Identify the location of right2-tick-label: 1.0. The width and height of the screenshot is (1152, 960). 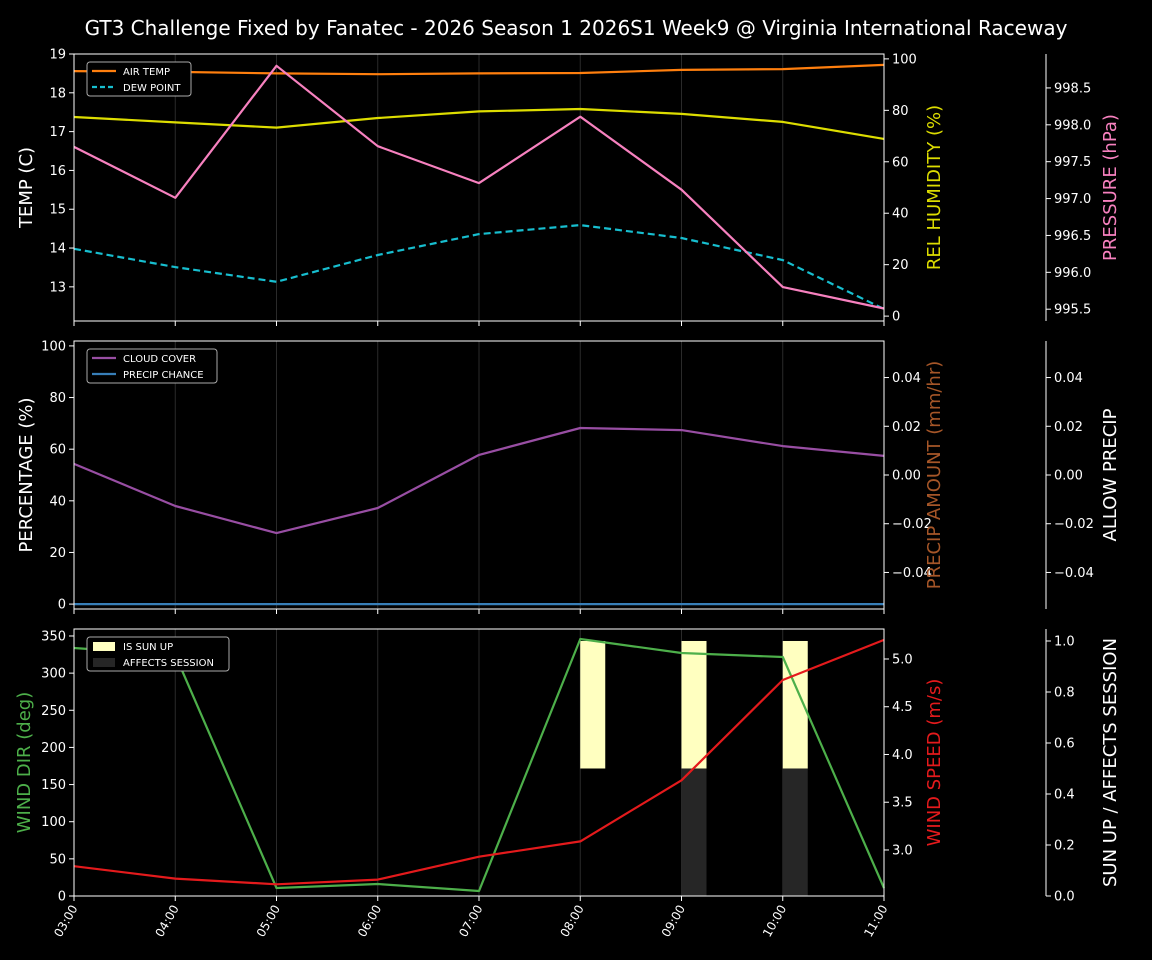
(1064, 641).